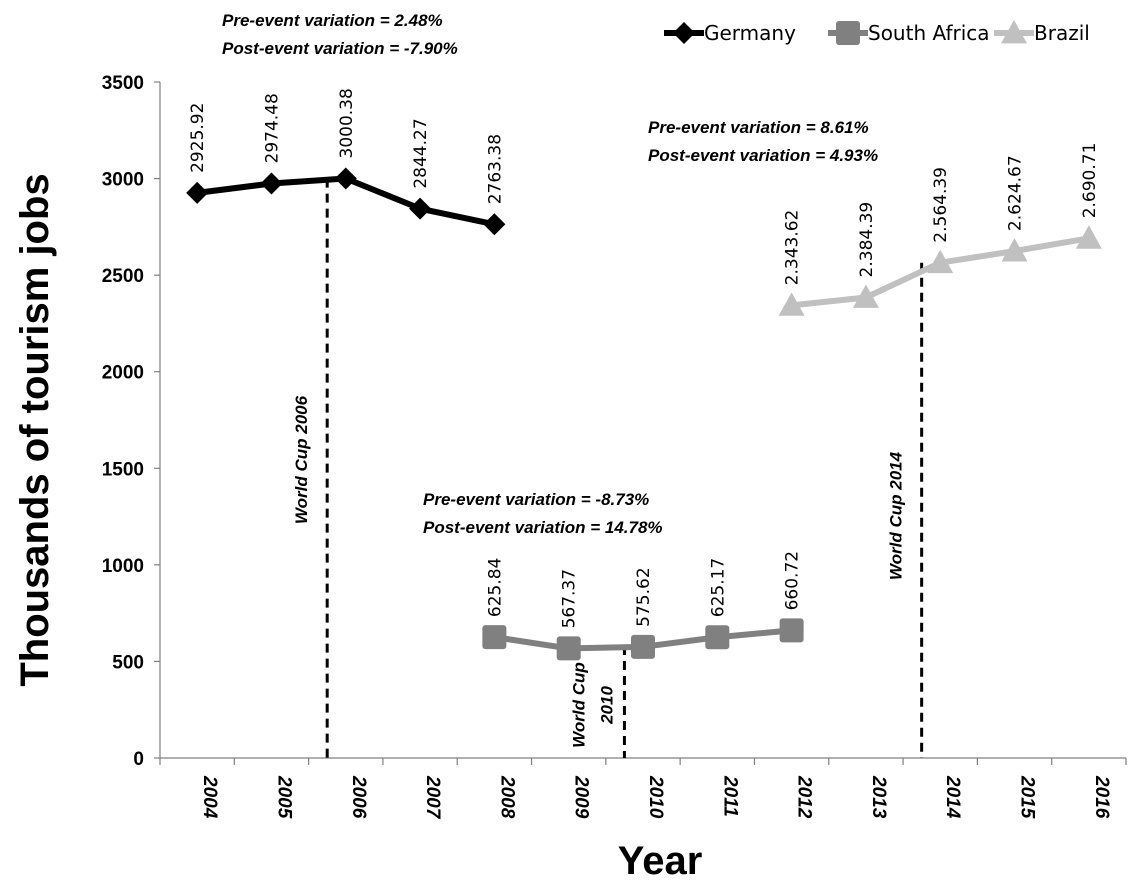 This screenshot has width=1128, height=880. I want to click on data-label-south-africa: 575.62, so click(644, 596).